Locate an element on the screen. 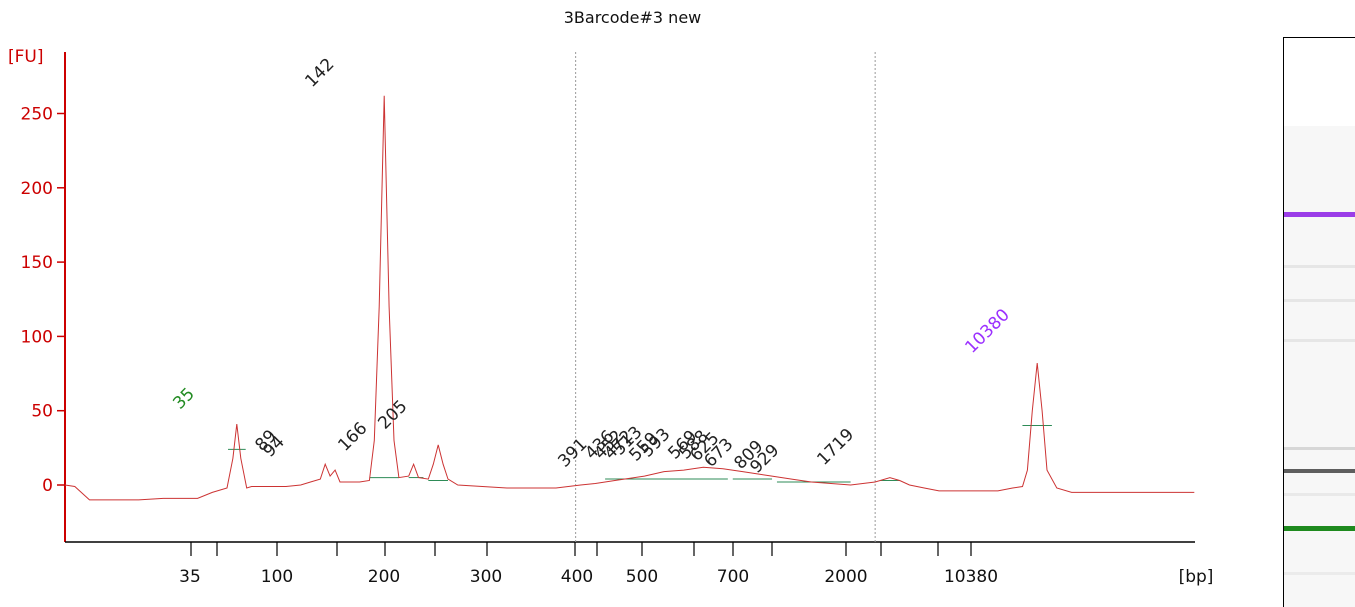  chart-title: 3Barcode#3 new is located at coordinates (632, 17).